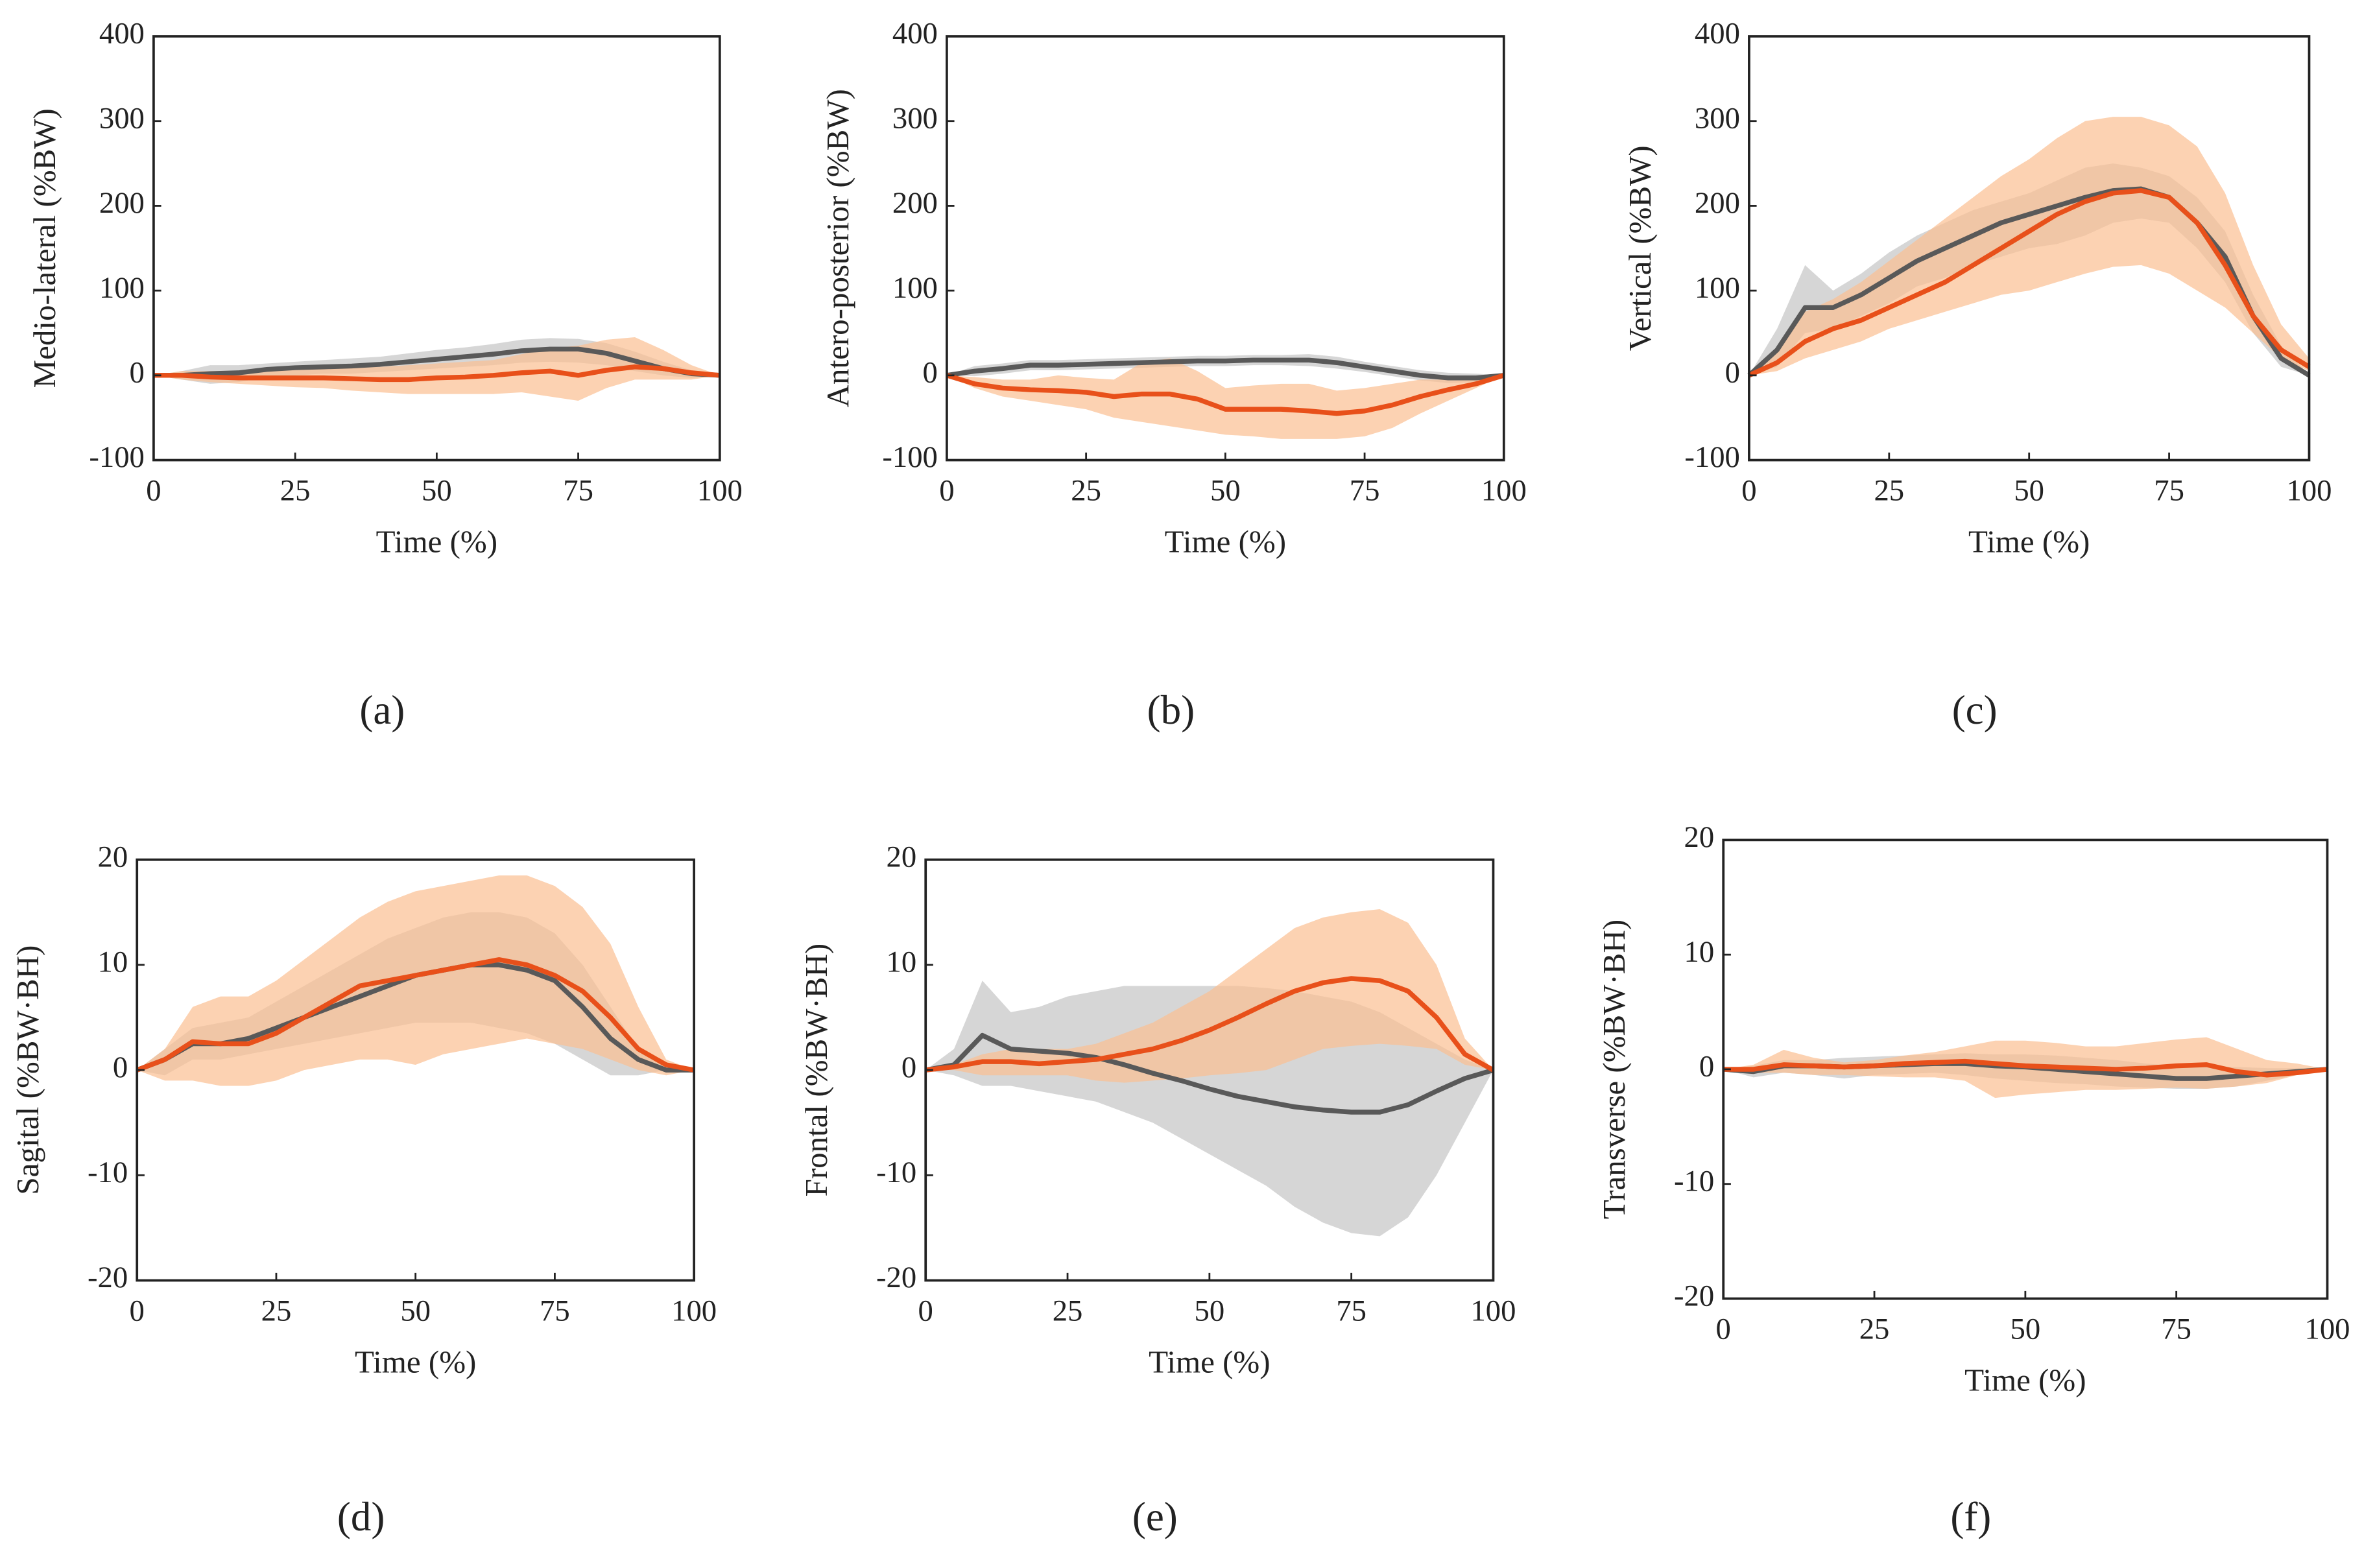 The image size is (2375, 1568). What do you see at coordinates (27, 1070) in the screenshot?
I see `y-axis-label: Sagital (%BW·BH)` at bounding box center [27, 1070].